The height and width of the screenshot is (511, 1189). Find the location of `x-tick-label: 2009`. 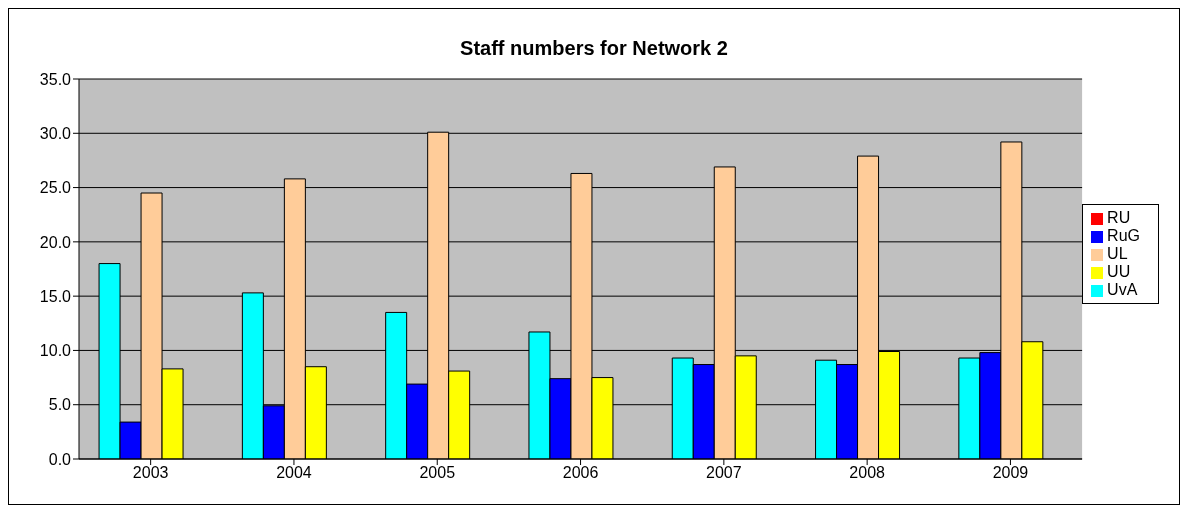

x-tick-label: 2009 is located at coordinates (1010, 473).